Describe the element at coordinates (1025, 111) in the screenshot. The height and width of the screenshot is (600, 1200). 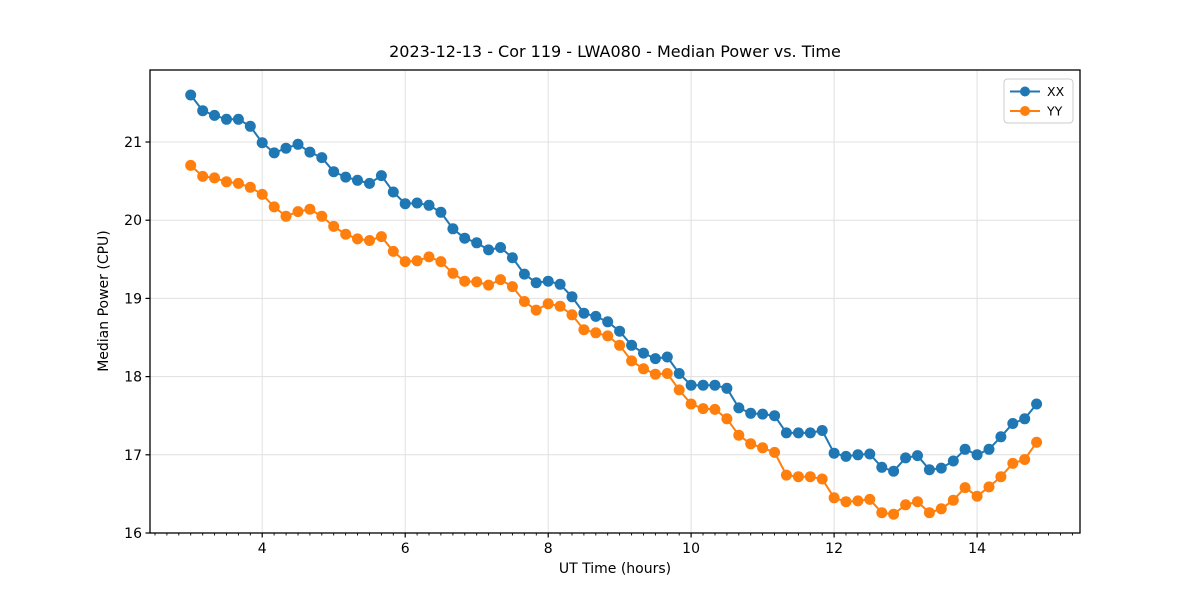
I see `legend-marker-yy` at that location.